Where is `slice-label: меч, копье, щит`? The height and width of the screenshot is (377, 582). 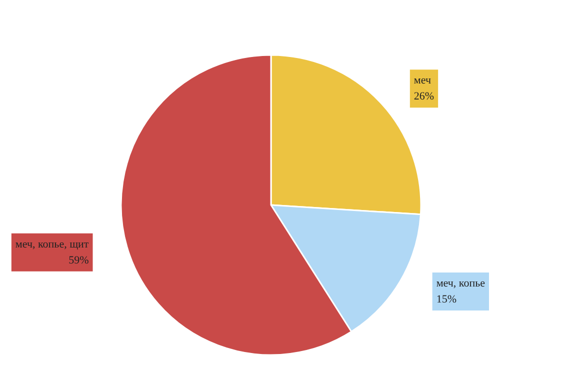 slice-label: меч, копье, щит is located at coordinates (52, 244).